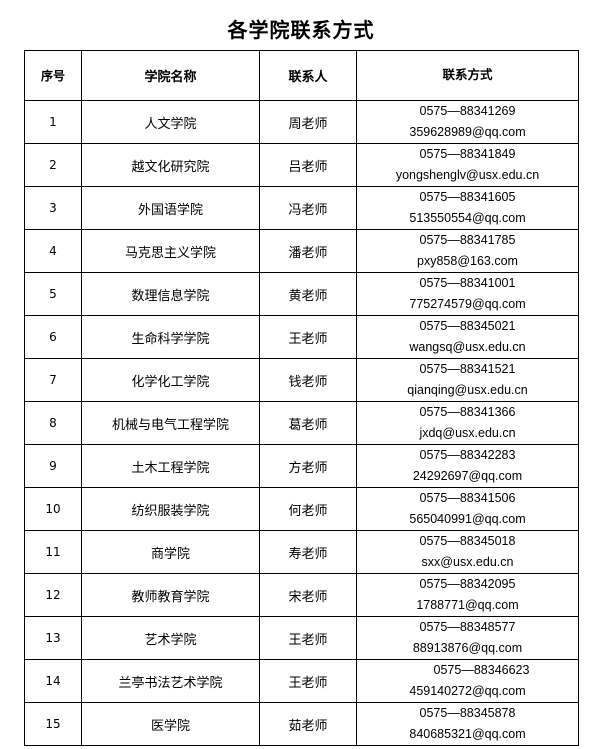 The width and height of the screenshot is (602, 749). I want to click on contact-info: 0575—88346623 459140272@qq.com, so click(467, 681).